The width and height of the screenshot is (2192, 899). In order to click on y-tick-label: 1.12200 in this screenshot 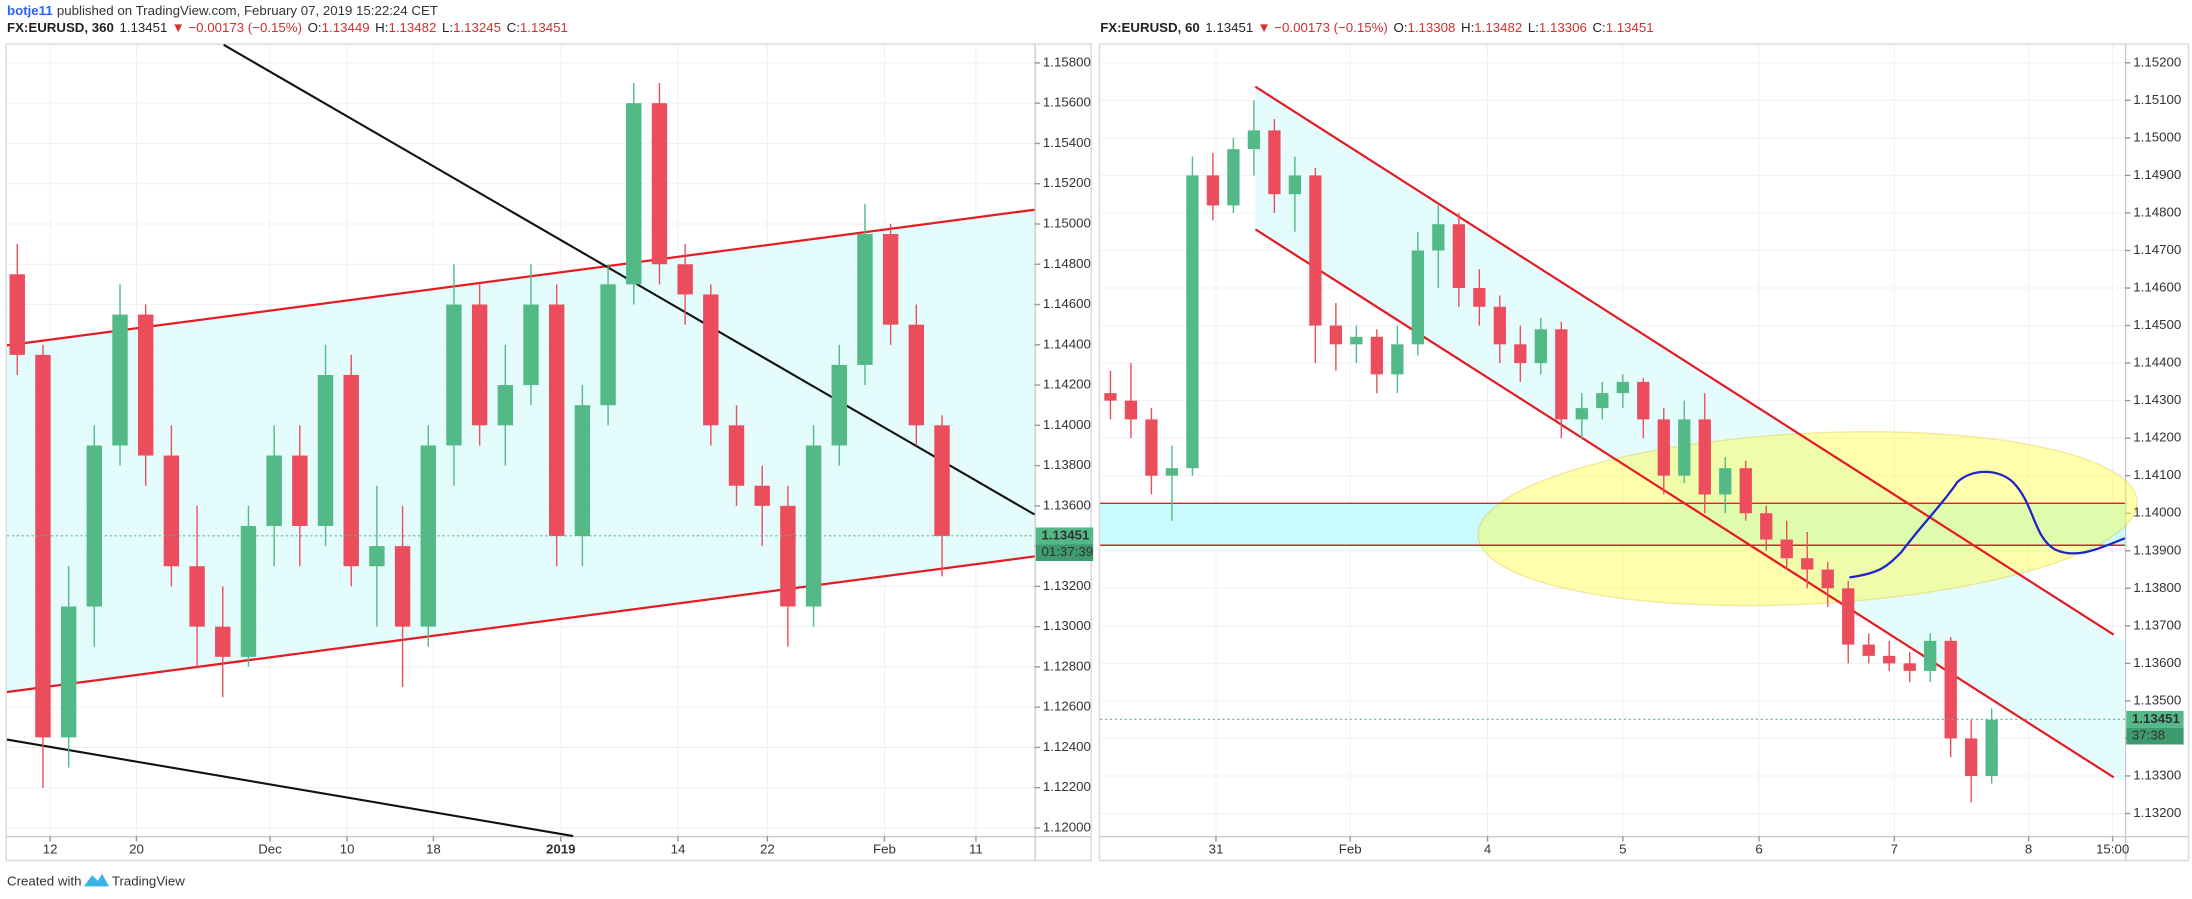, I will do `click(1067, 786)`.